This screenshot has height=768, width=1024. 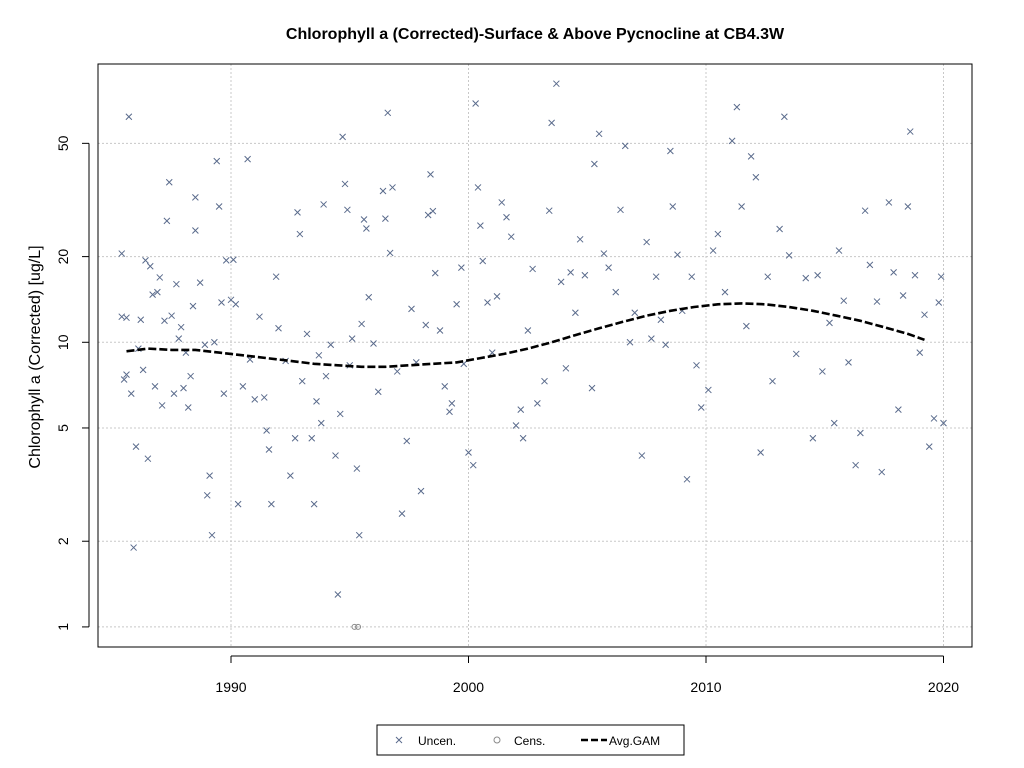 I want to click on x-tick-label: 1990, so click(x=230, y=687).